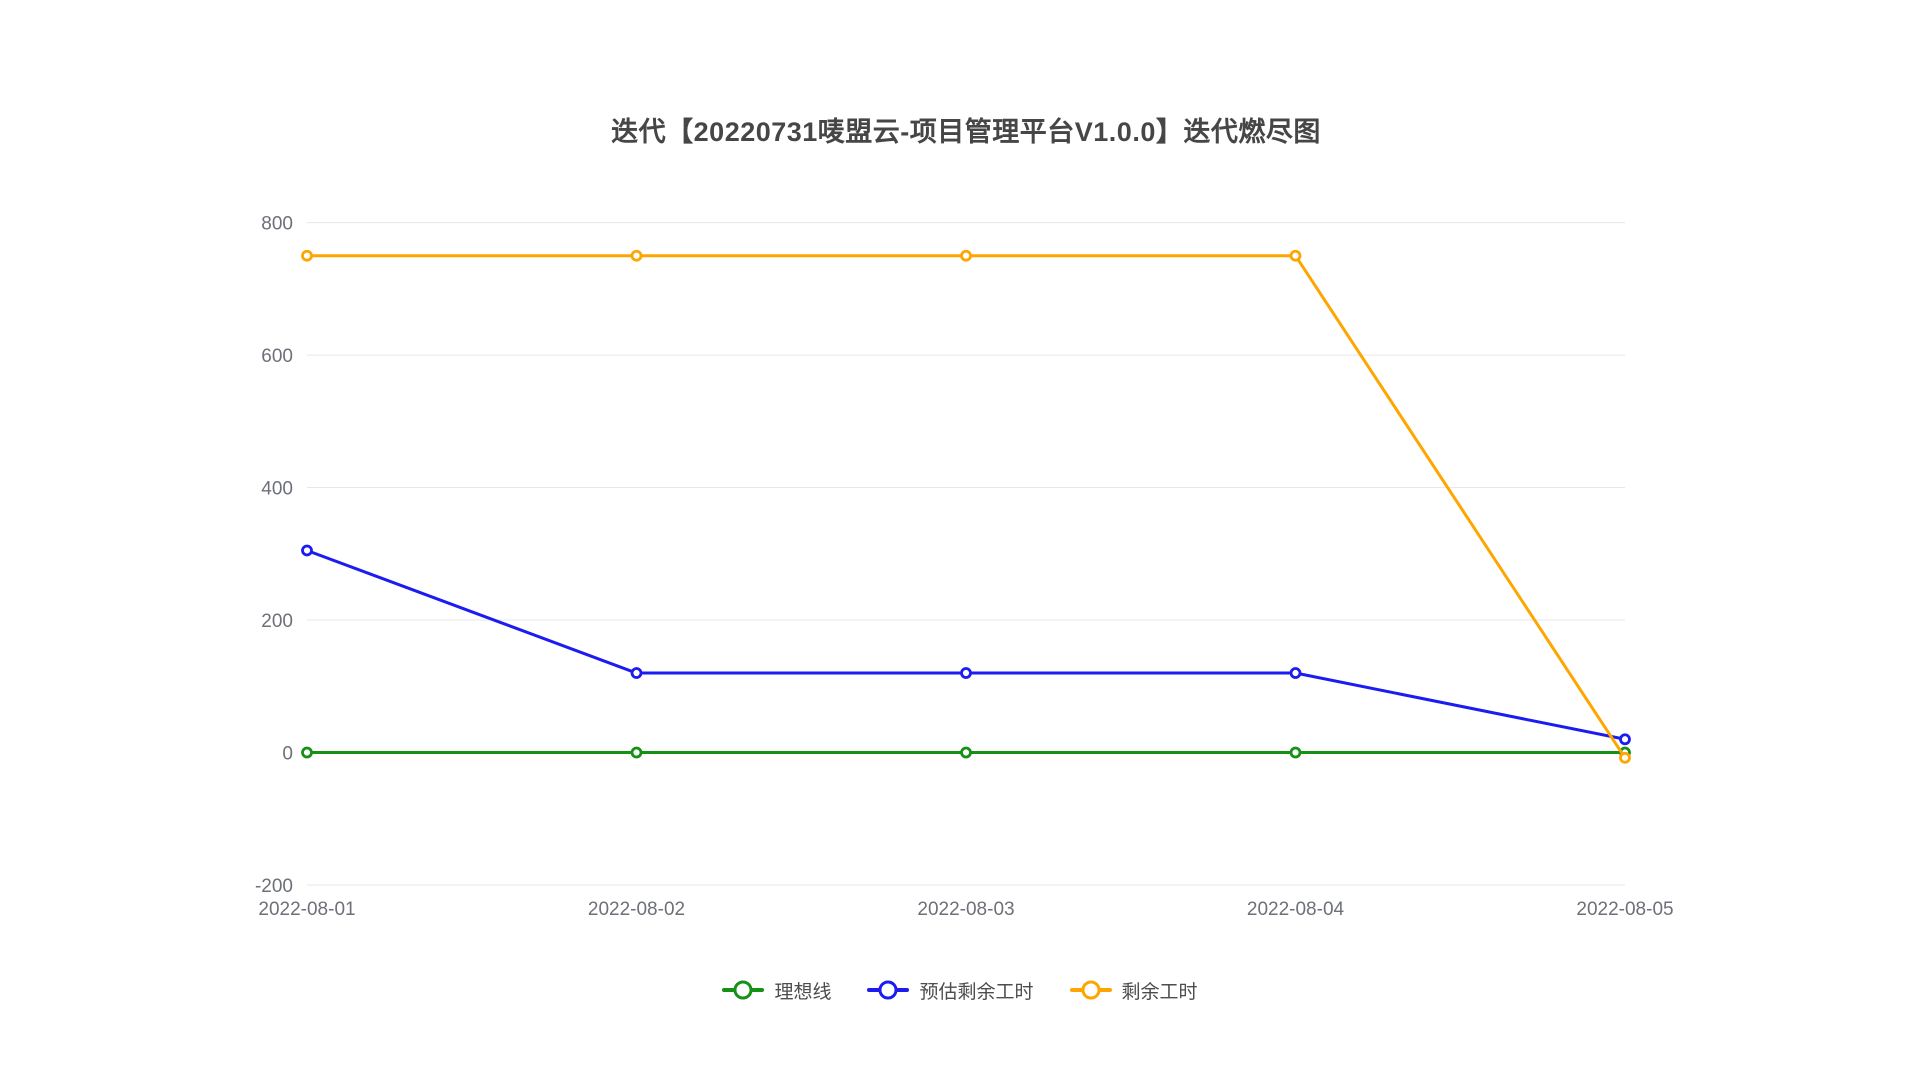  I want to click on legend-item-label: 预估剩余工时, so click(976, 992).